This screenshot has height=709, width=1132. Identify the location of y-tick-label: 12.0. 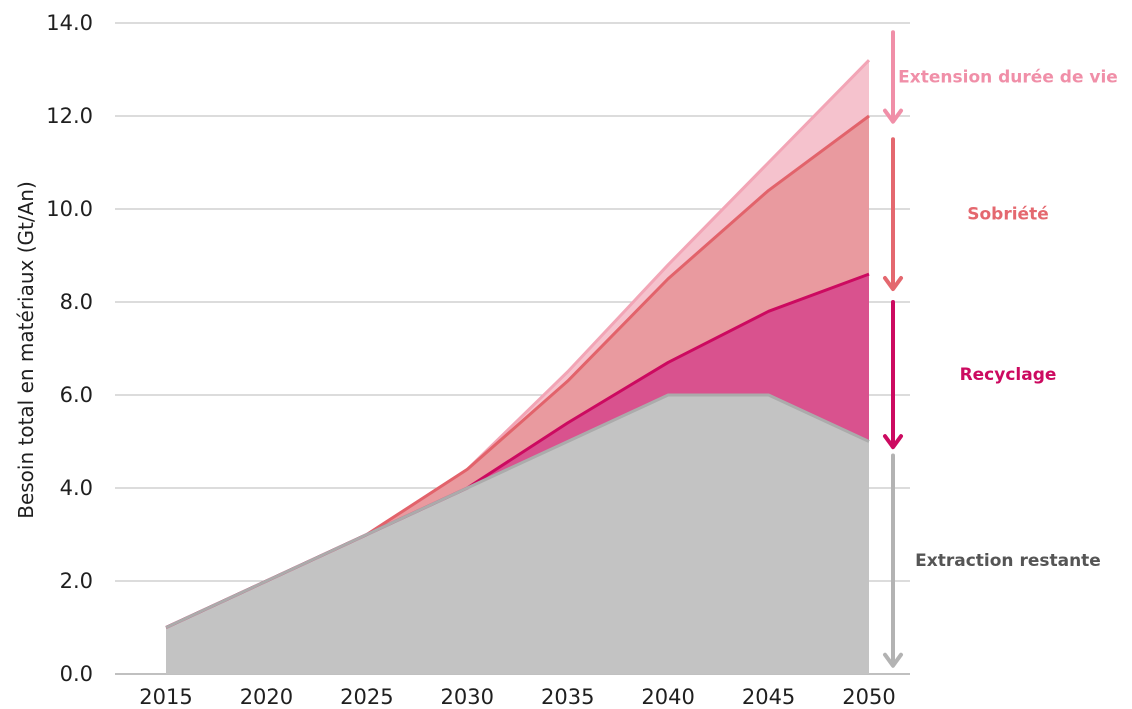
(69, 116).